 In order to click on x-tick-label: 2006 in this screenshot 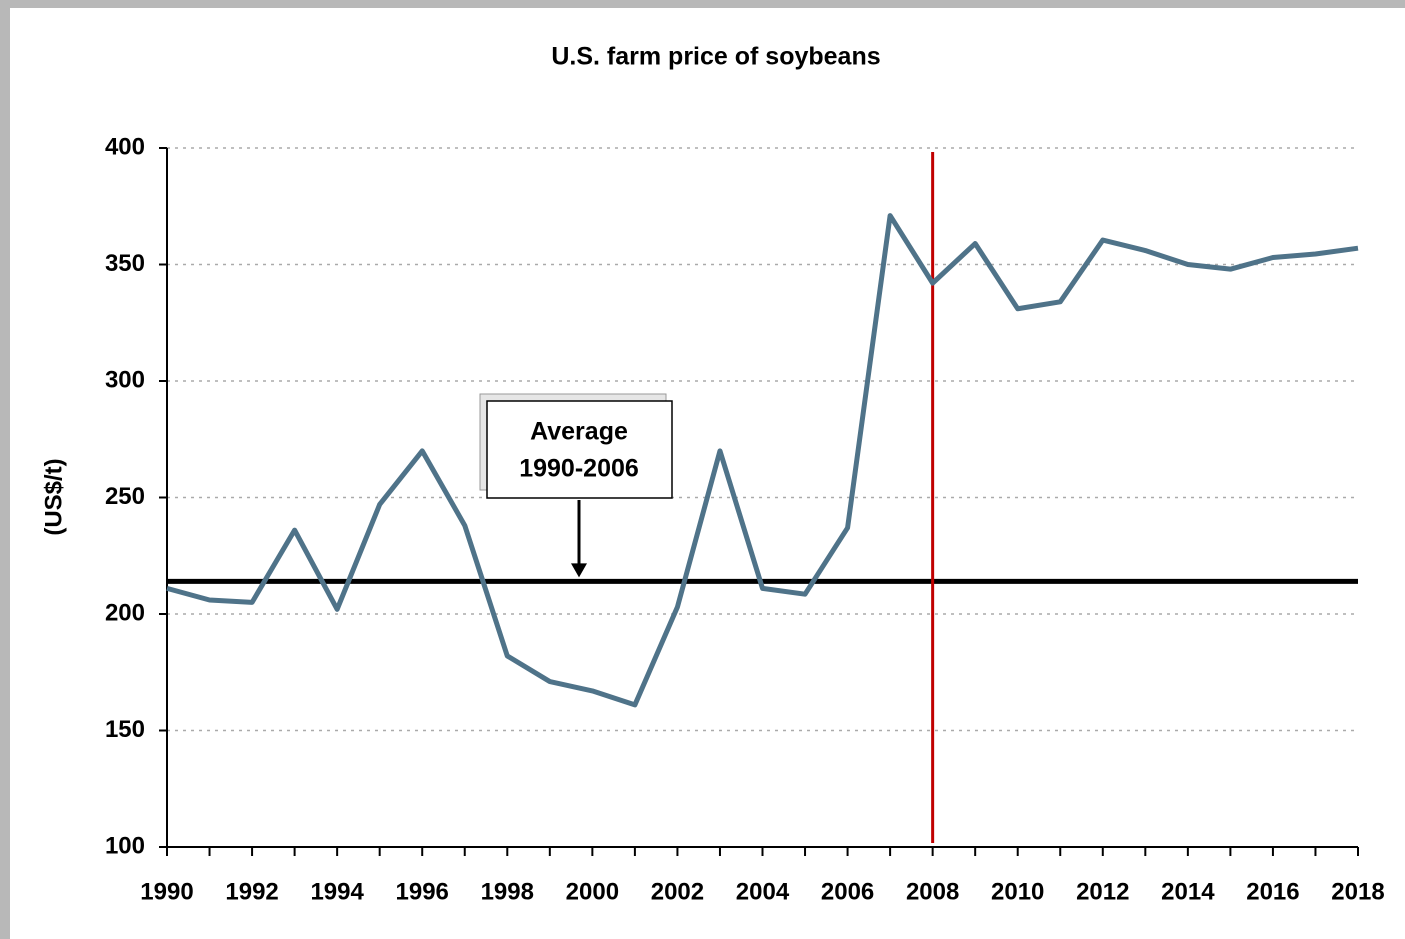, I will do `click(847, 891)`.